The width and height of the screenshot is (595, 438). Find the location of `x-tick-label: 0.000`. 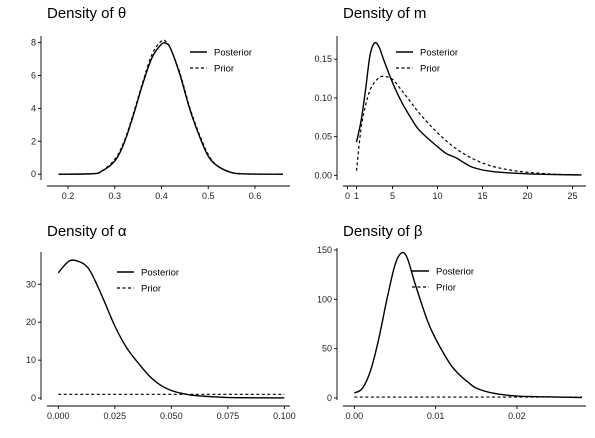

x-tick-label: 0.000 is located at coordinates (58, 416).